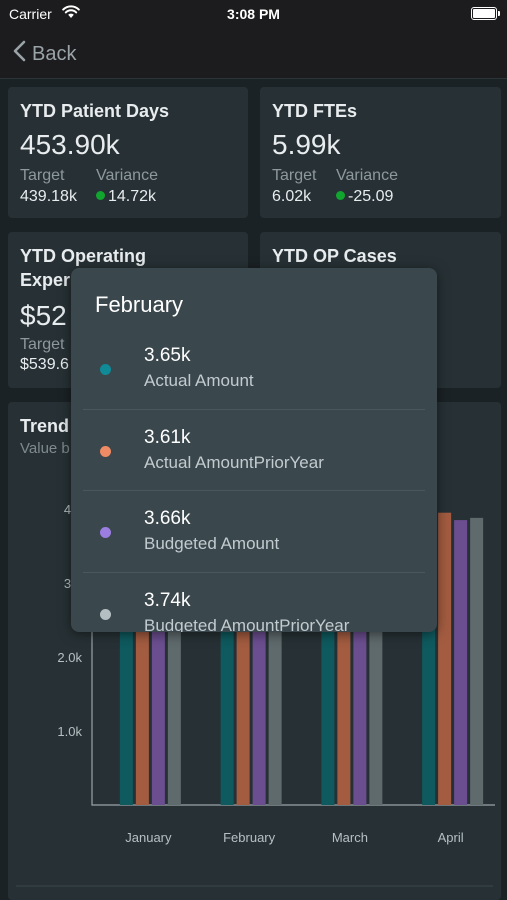 This screenshot has height=900, width=507. I want to click on x-tick-label: February, so click(249, 837).